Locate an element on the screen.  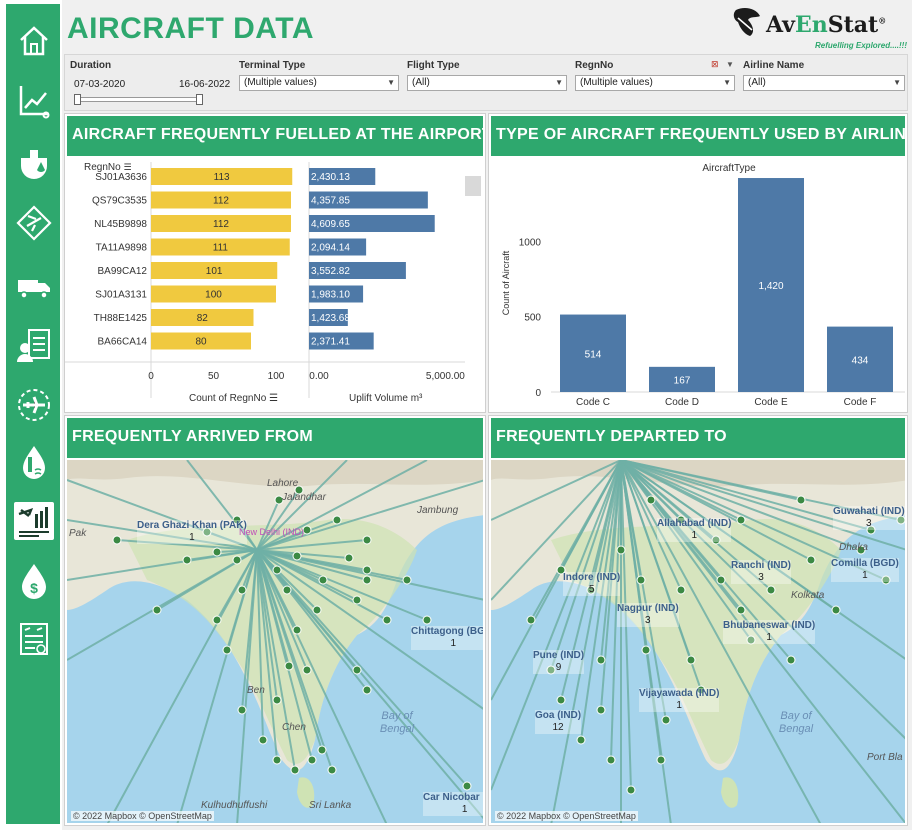
flight-report-icon is located at coordinates (34, 639).